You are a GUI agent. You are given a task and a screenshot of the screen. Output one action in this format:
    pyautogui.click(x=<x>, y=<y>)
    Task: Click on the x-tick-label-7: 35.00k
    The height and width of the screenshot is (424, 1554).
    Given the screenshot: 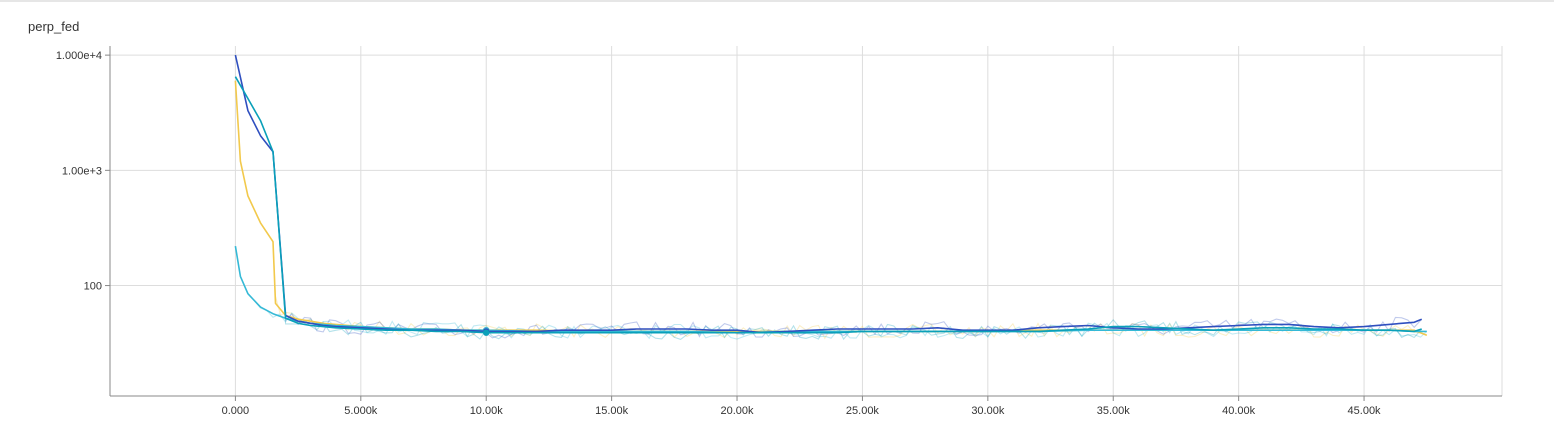 What is the action you would take?
    pyautogui.click(x=1114, y=411)
    